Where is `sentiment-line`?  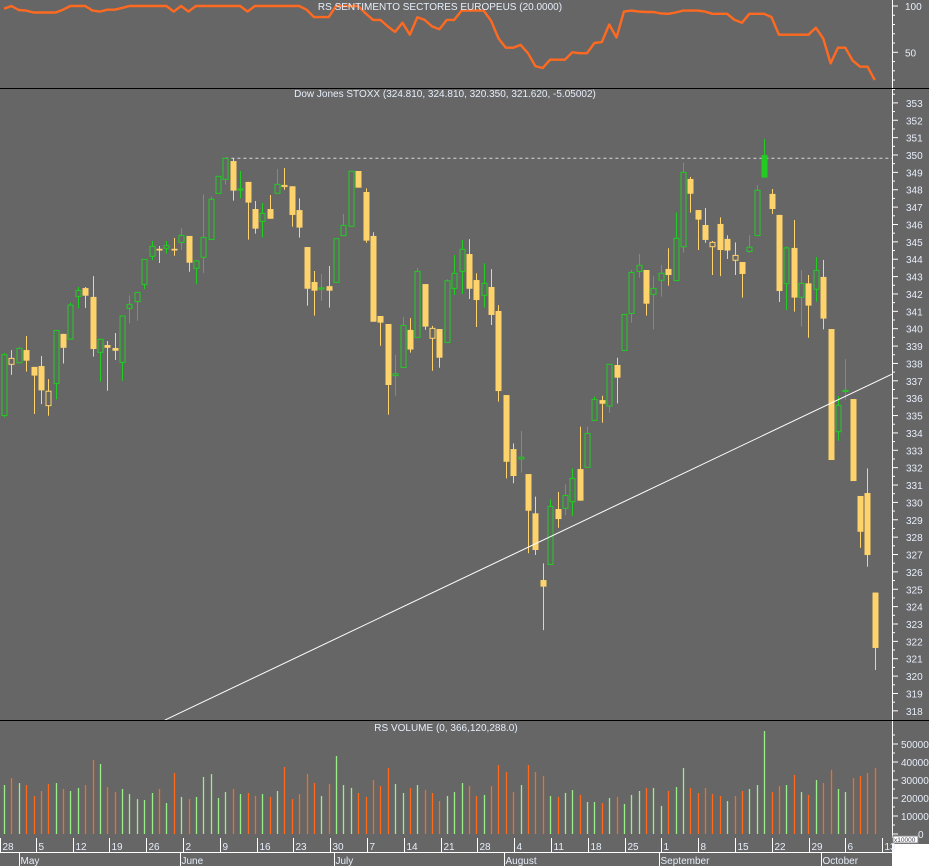 sentiment-line is located at coordinates (439, 42).